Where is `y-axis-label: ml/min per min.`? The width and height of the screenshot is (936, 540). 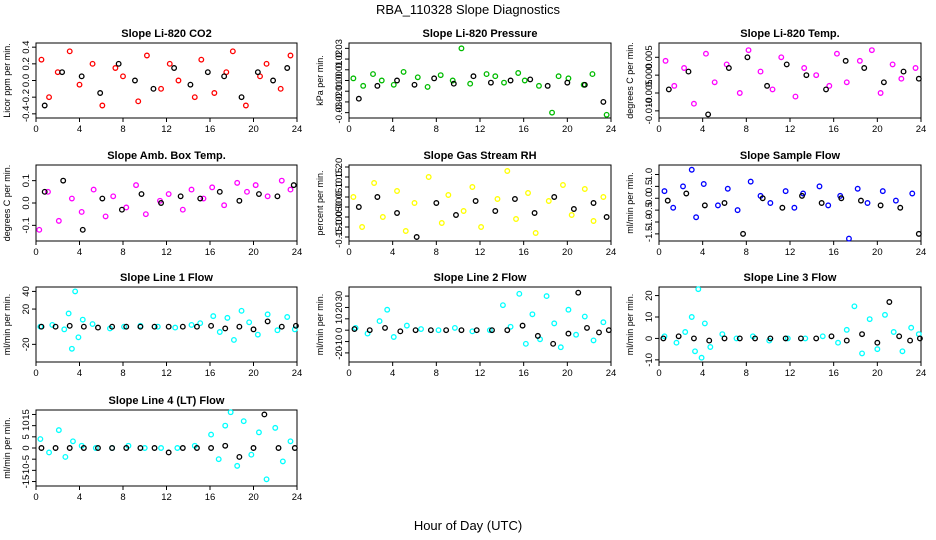
y-axis-label: ml/min per min. is located at coordinates (7, 325).